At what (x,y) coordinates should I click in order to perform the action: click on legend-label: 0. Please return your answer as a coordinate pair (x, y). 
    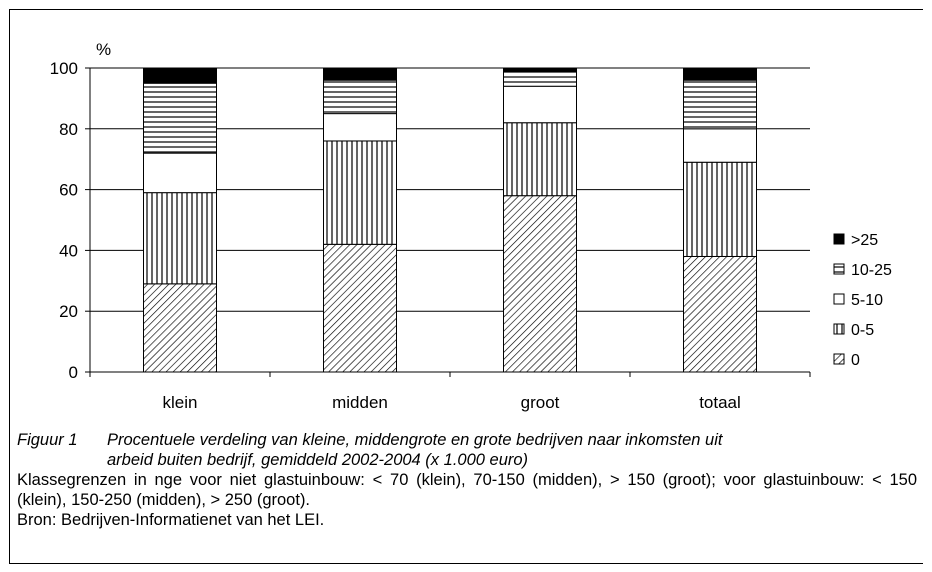
    Looking at the image, I should click on (855, 360).